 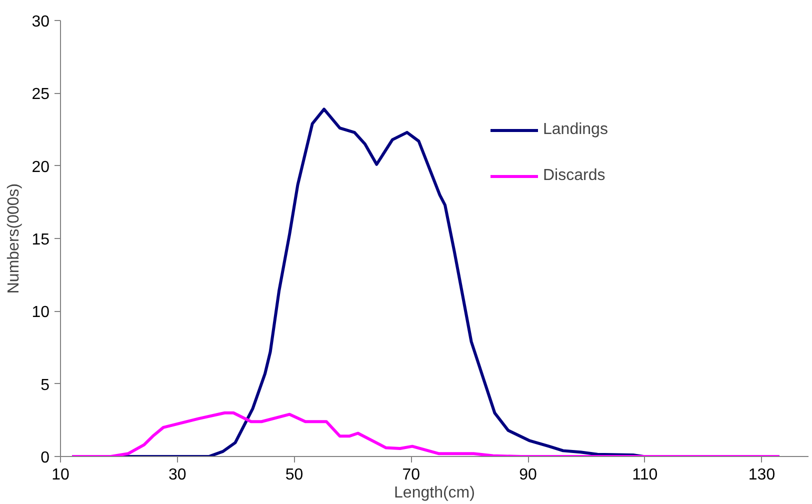 What do you see at coordinates (41, 22) in the screenshot?
I see `y-tick-label: 30` at bounding box center [41, 22].